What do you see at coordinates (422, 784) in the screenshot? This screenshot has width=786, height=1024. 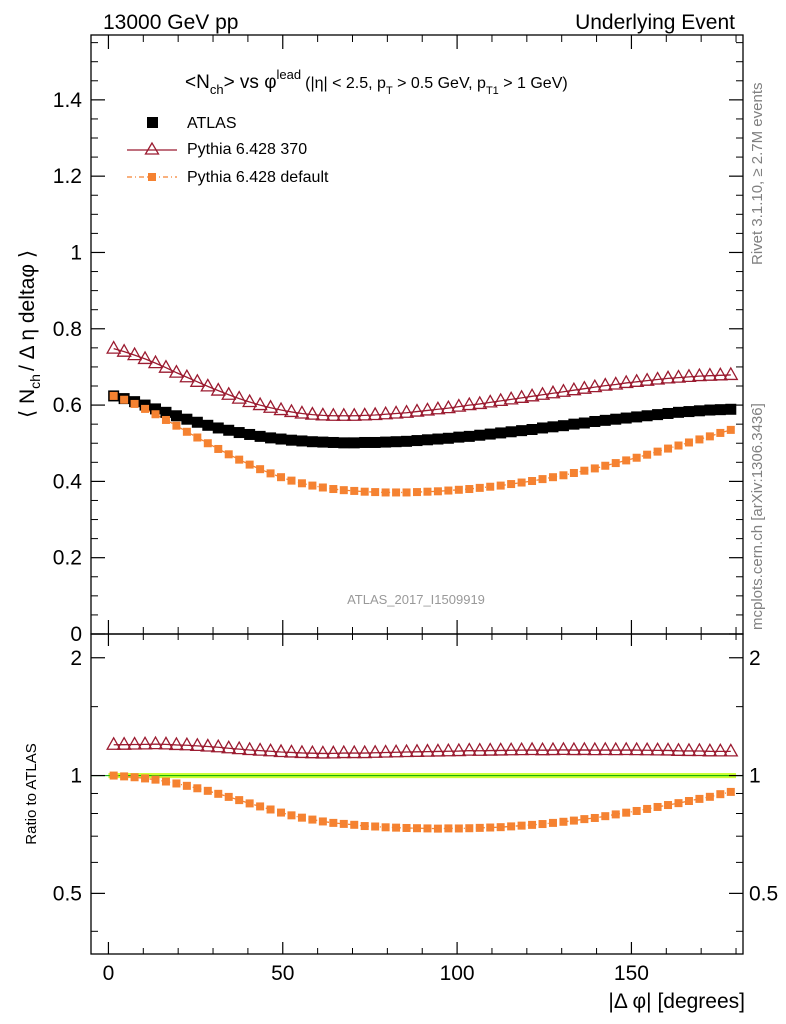 I see `ratio-series-group` at bounding box center [422, 784].